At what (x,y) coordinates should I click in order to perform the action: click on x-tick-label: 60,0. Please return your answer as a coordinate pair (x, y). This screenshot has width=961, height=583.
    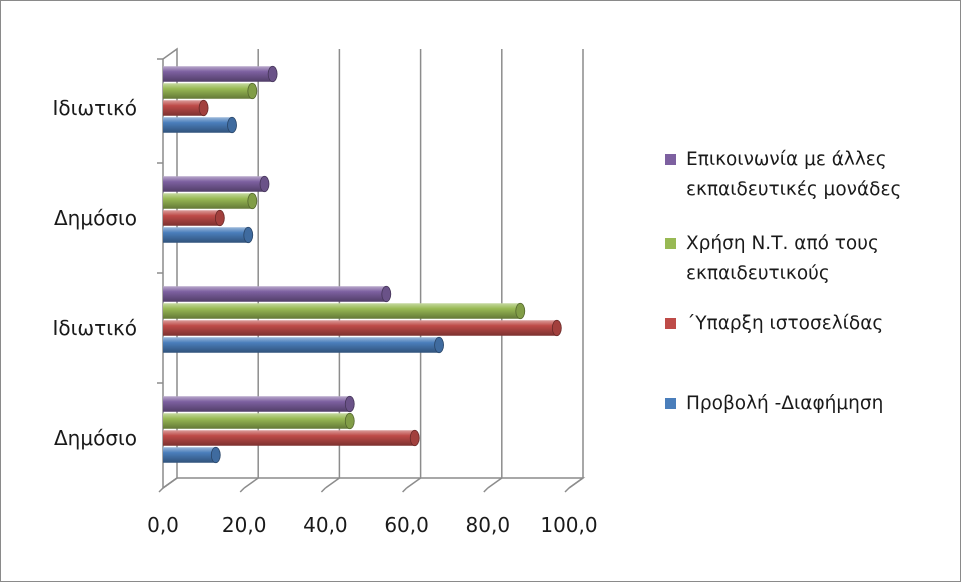
    Looking at the image, I should click on (406, 525).